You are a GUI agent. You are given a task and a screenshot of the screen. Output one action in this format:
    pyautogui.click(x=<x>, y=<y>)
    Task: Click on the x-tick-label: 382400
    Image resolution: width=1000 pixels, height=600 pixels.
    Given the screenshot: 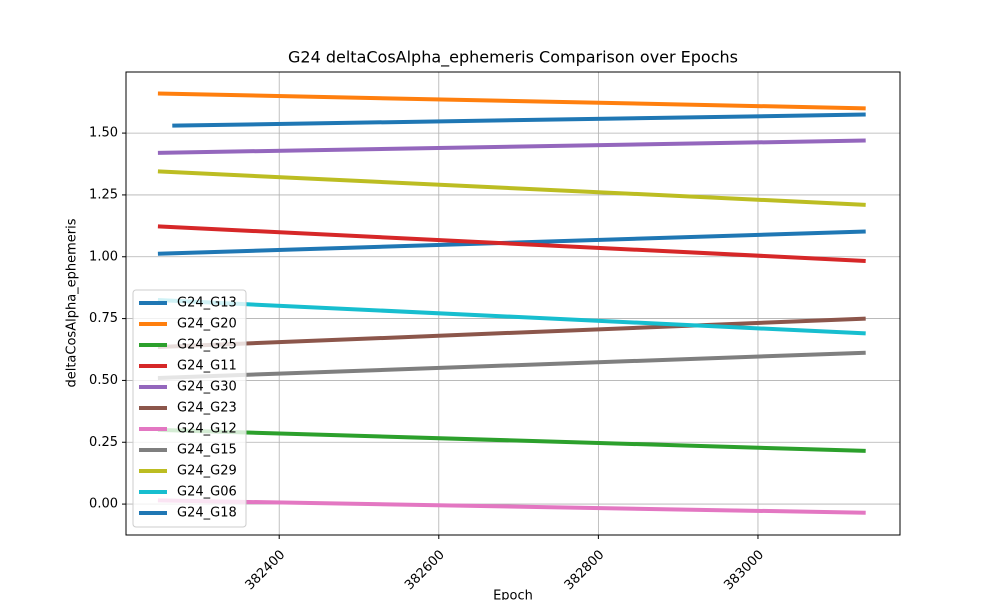 What is the action you would take?
    pyautogui.click(x=266, y=570)
    